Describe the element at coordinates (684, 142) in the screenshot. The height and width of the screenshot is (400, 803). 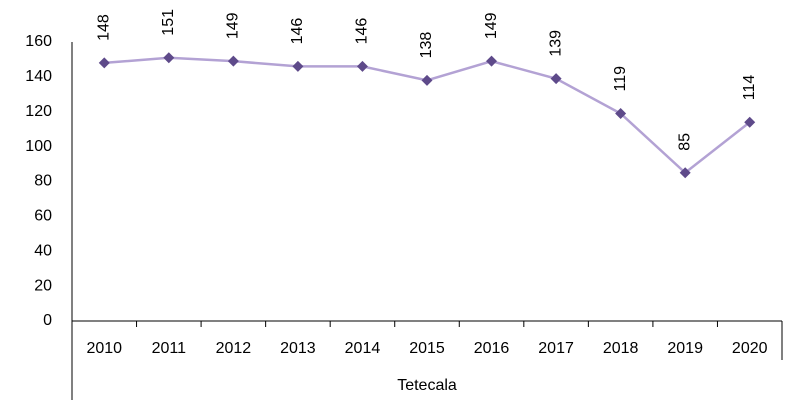
I see `data-label: 85` at that location.